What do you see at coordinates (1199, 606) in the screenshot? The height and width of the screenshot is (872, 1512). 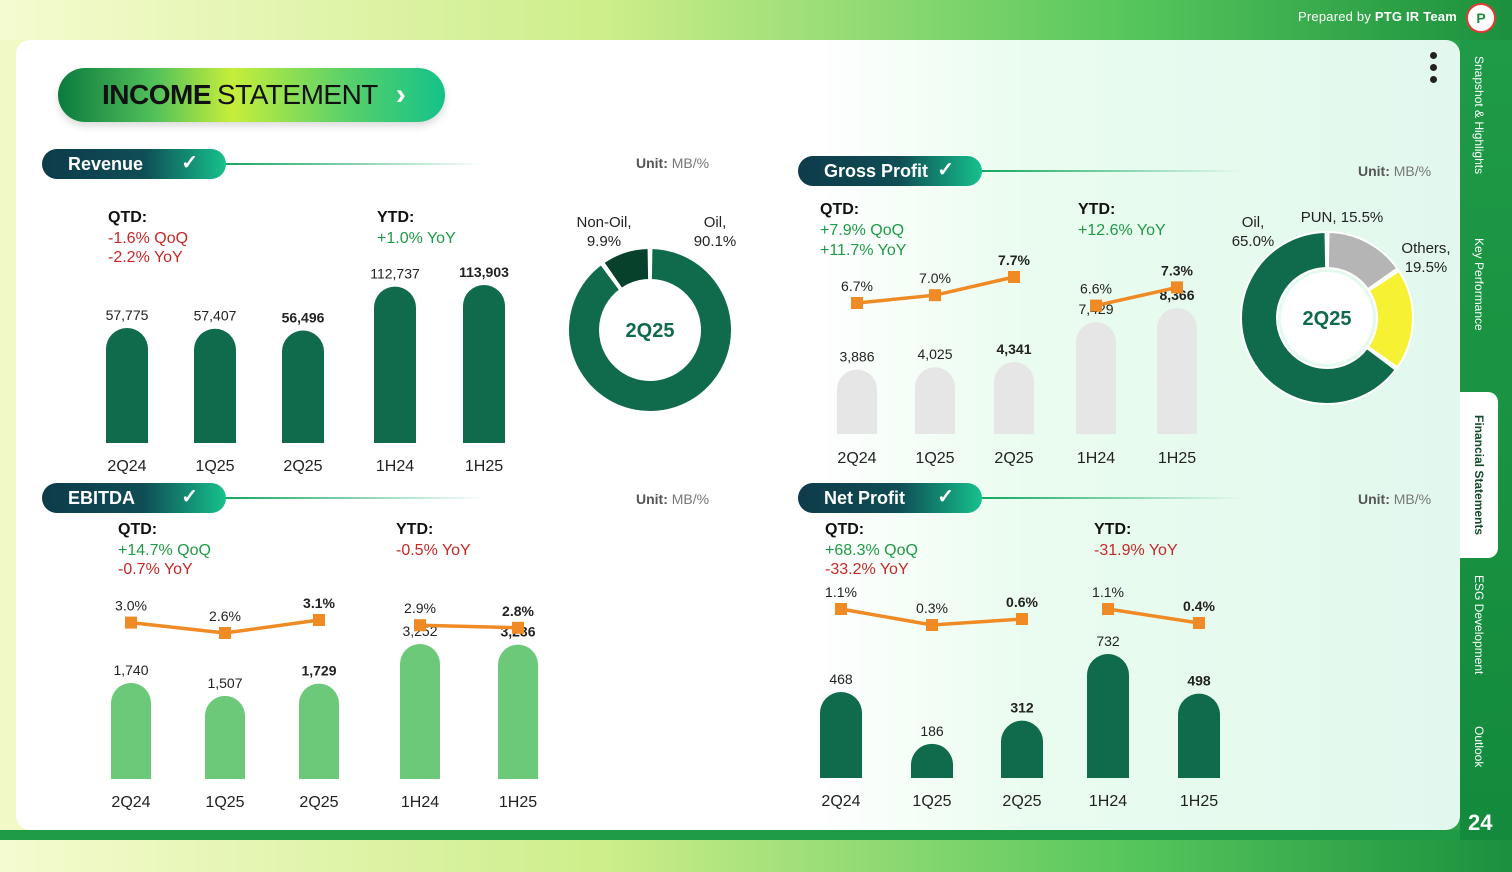 I see `net-profit-margin-label: 0.4%` at bounding box center [1199, 606].